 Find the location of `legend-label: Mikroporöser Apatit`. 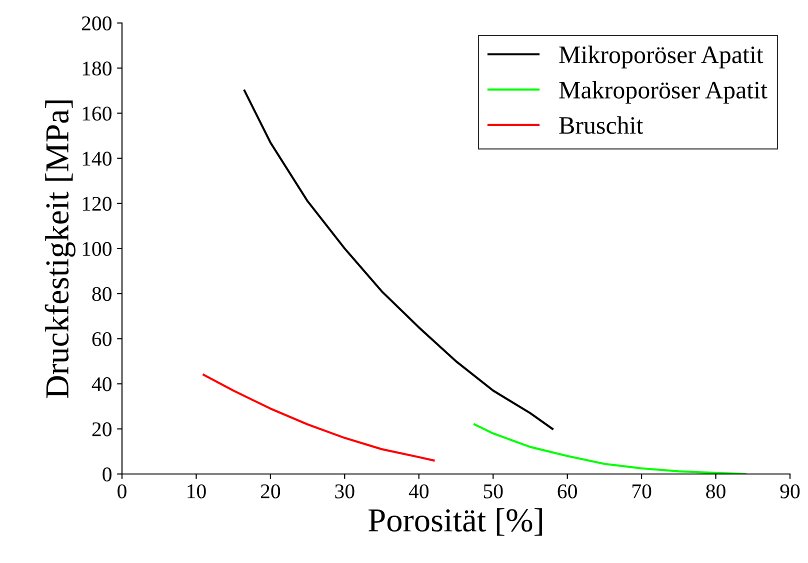

legend-label: Mikroporöser Apatit is located at coordinates (661, 57).